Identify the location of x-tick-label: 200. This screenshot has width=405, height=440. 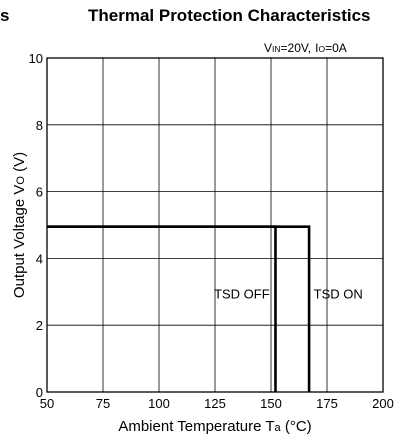
(383, 403).